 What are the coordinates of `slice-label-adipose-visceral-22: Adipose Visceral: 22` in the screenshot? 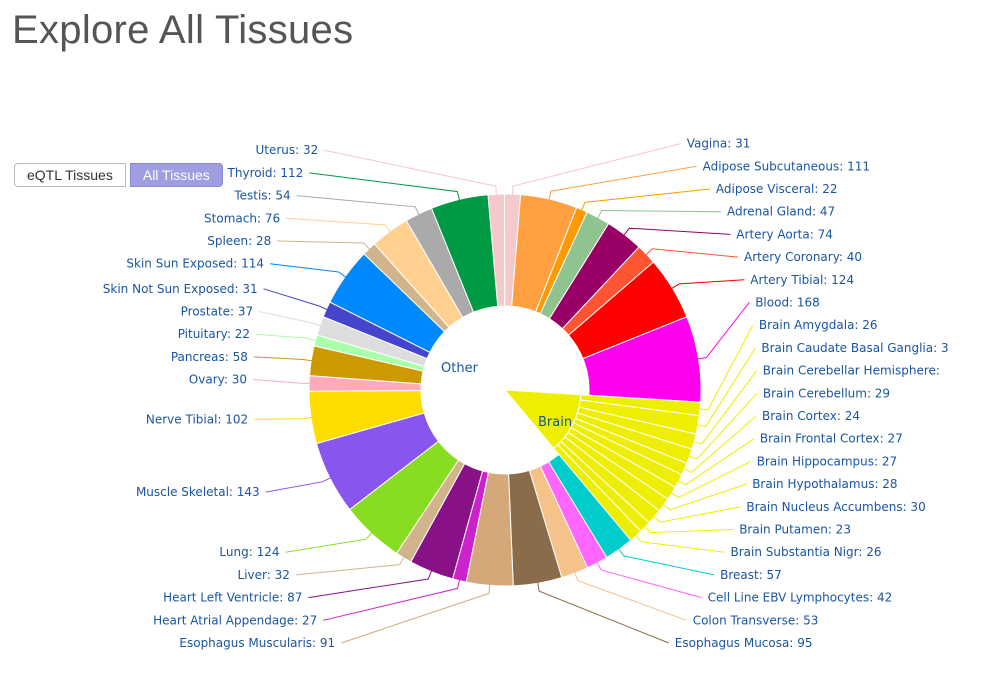 It's located at (777, 189).